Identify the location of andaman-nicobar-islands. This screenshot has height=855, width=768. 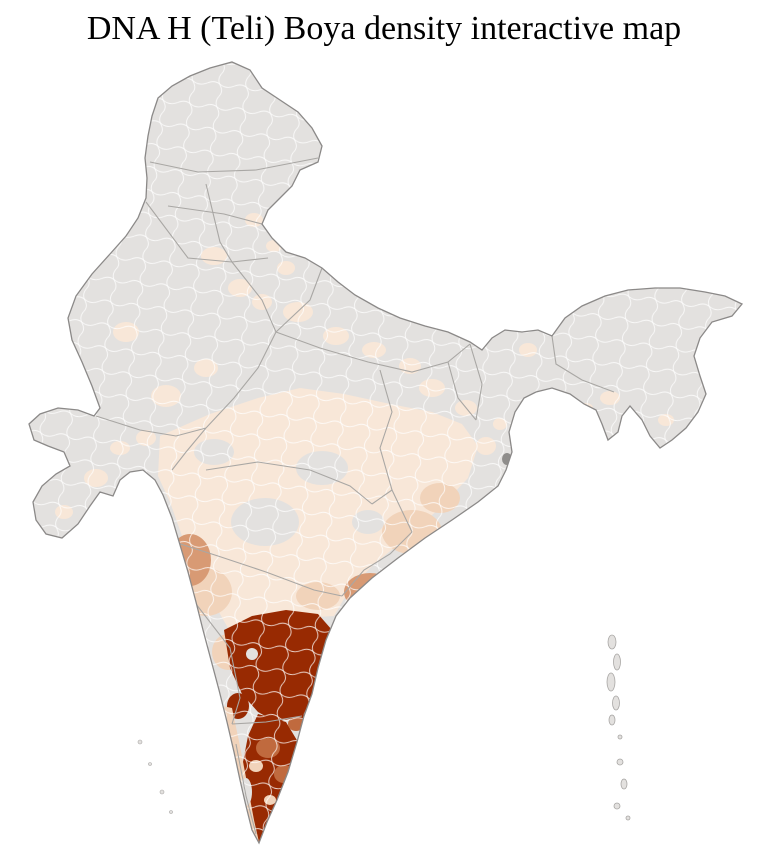
(618, 727).